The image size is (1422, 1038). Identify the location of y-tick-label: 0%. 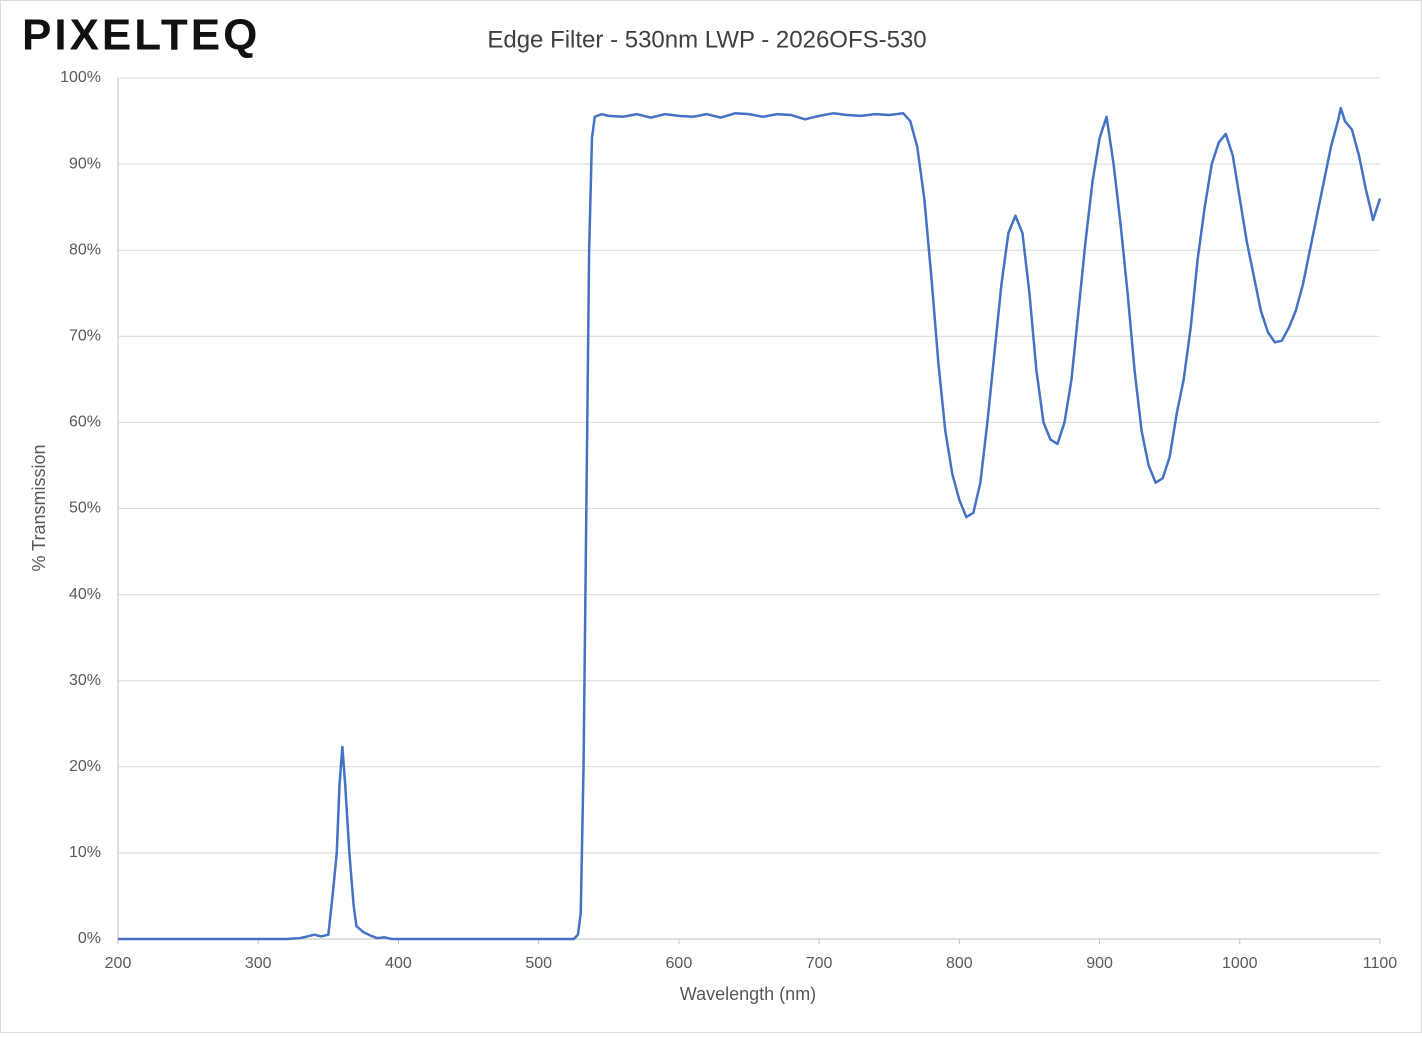
(89, 938).